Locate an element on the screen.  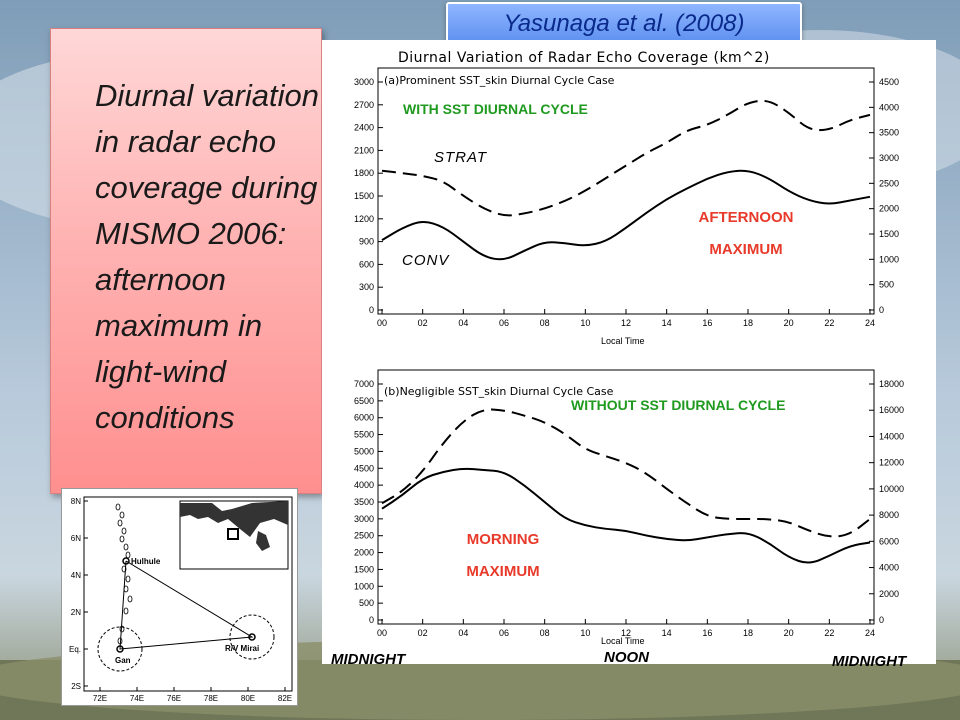
panel-a-x-tick-label: 00 is located at coordinates (382, 323).